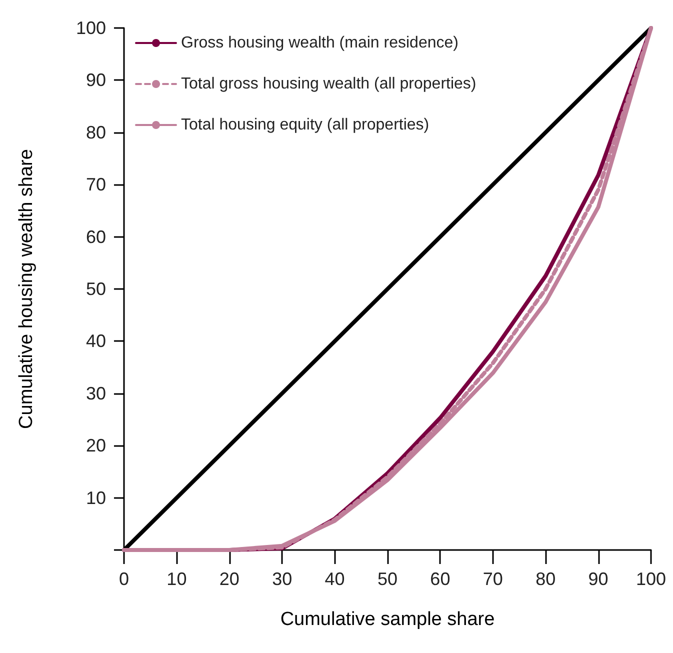  Describe the element at coordinates (305, 125) in the screenshot. I see `legend-label: Total housing equity (all properties)` at that location.